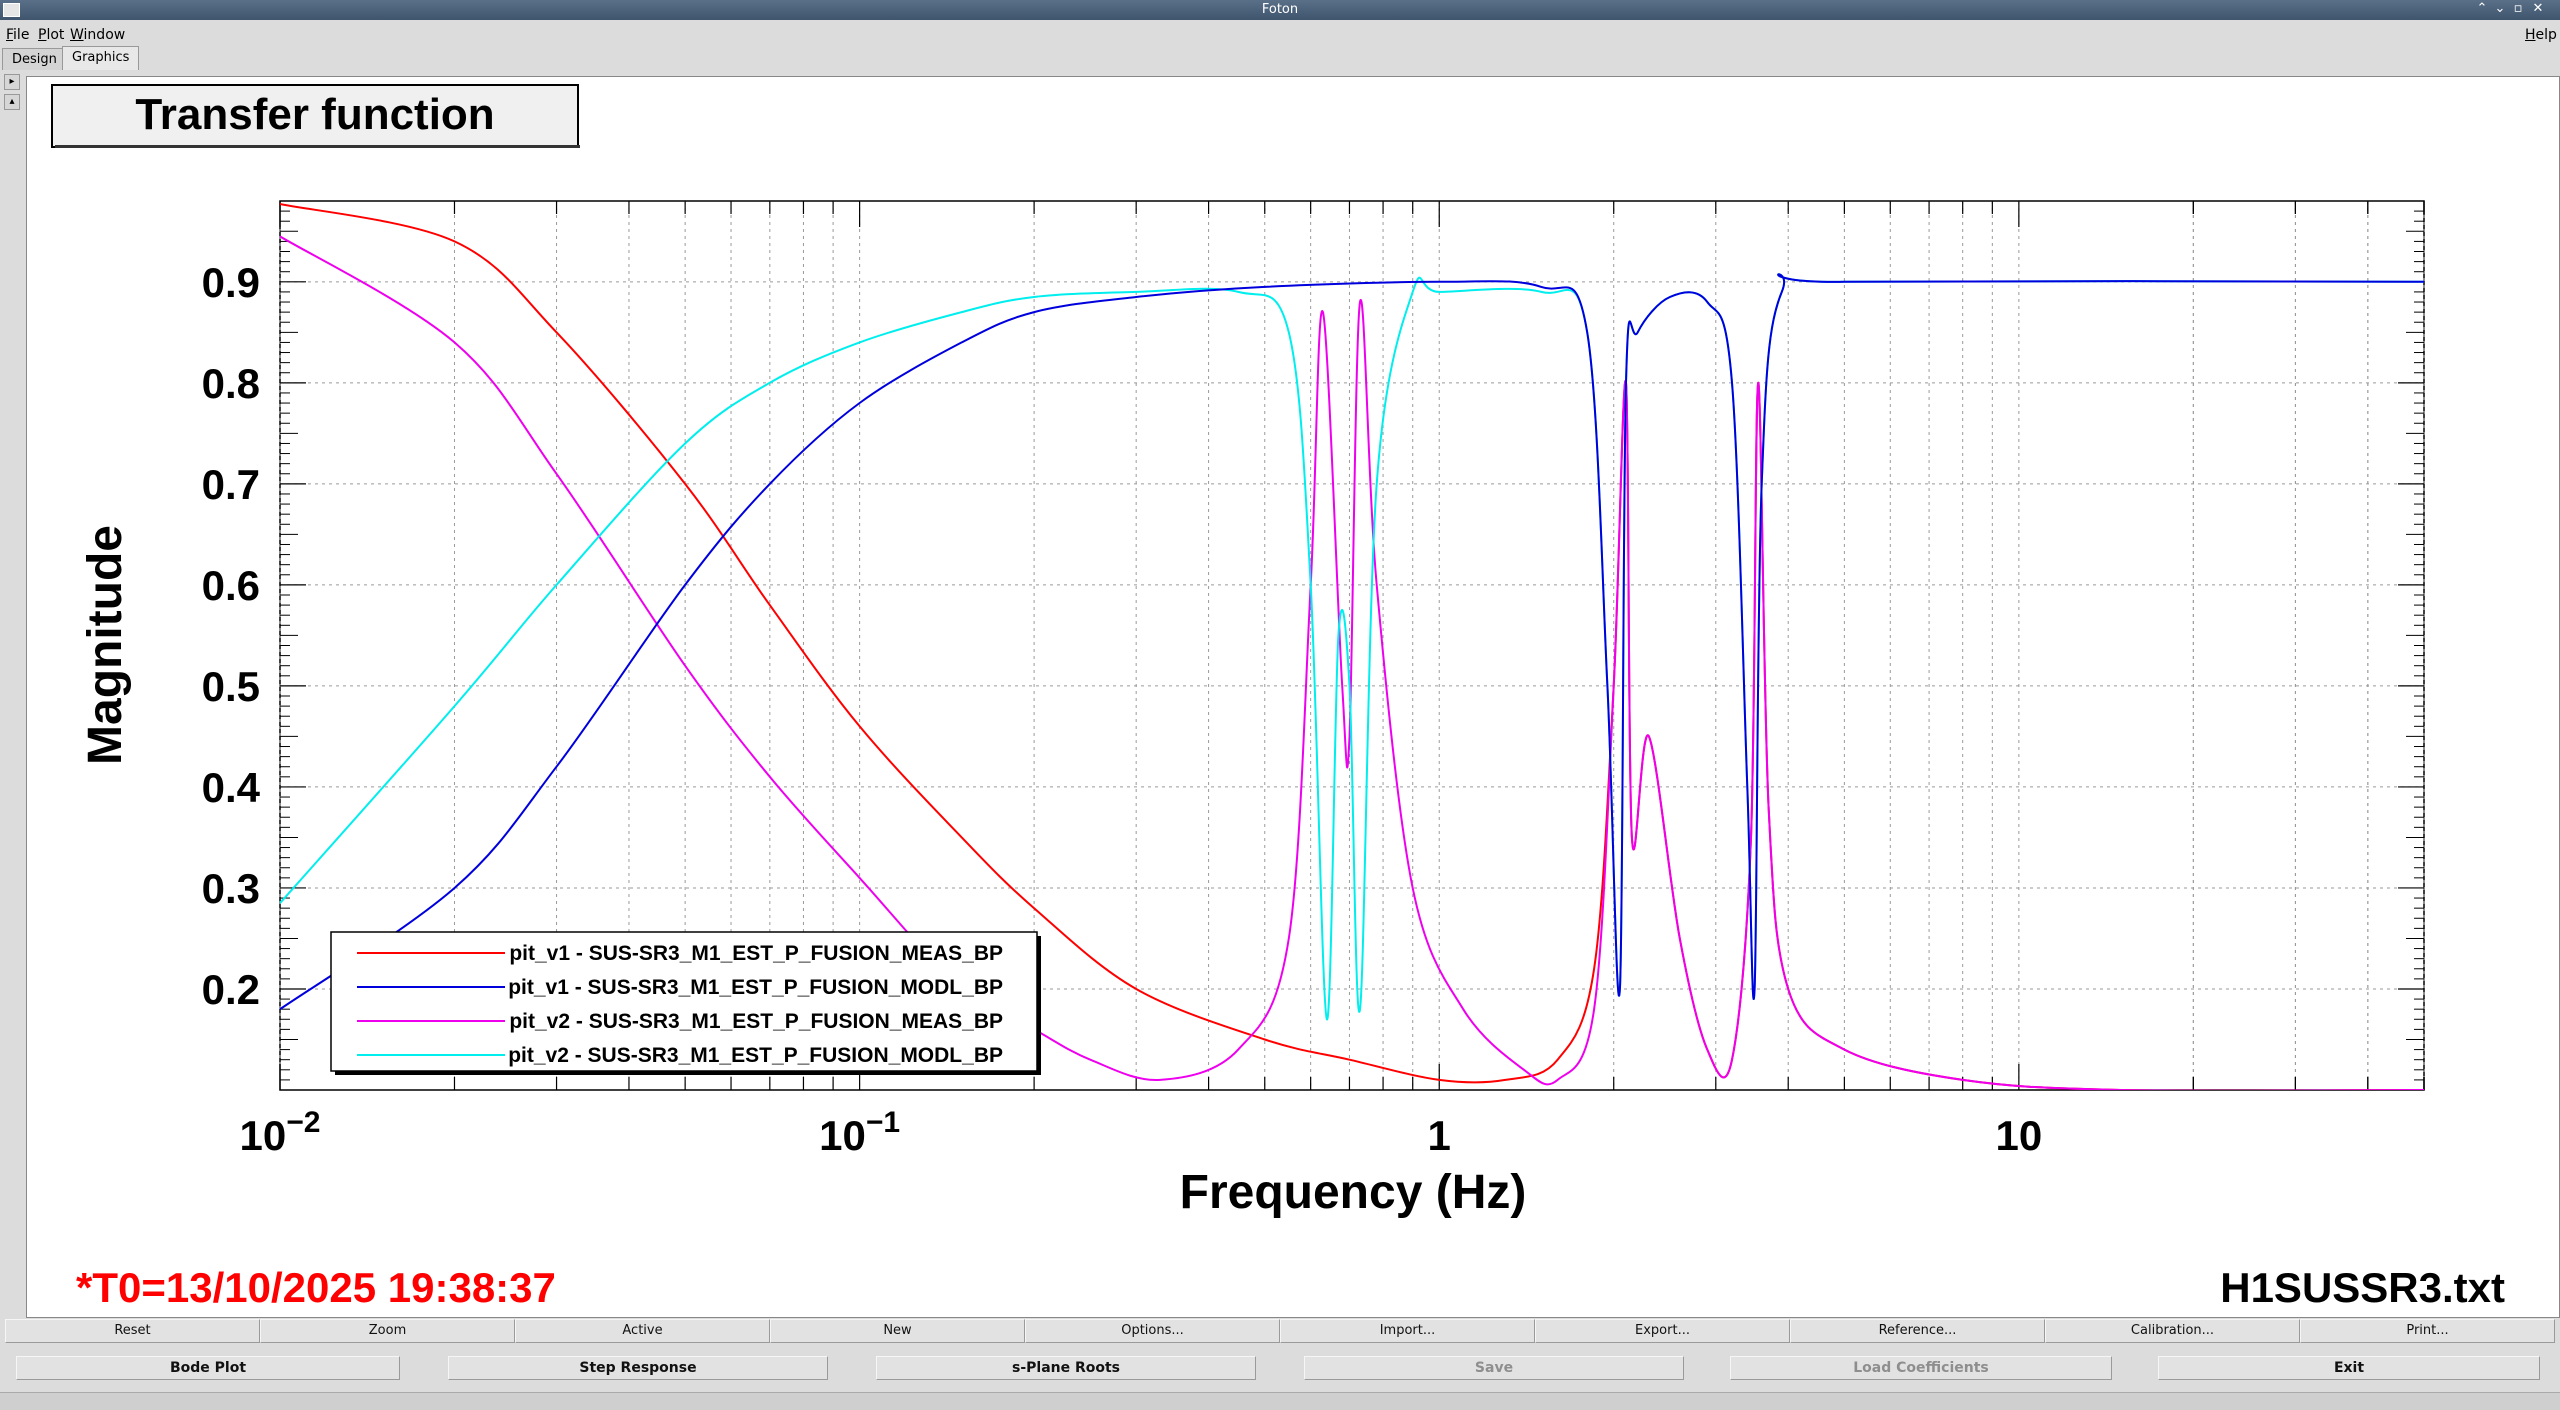 This screenshot has height=1410, width=2560. I want to click on y-tick-label: 0.6, so click(231, 585).